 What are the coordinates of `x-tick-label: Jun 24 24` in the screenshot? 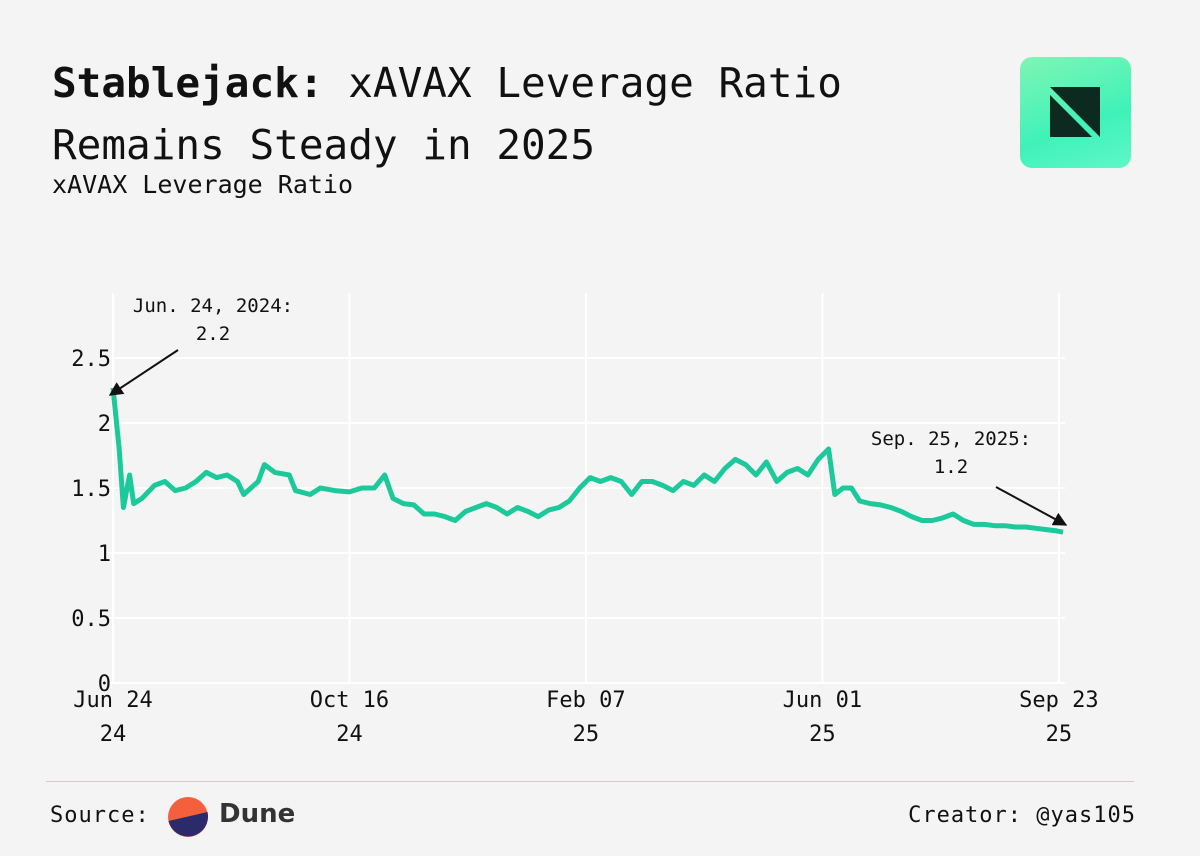 It's located at (113, 717).